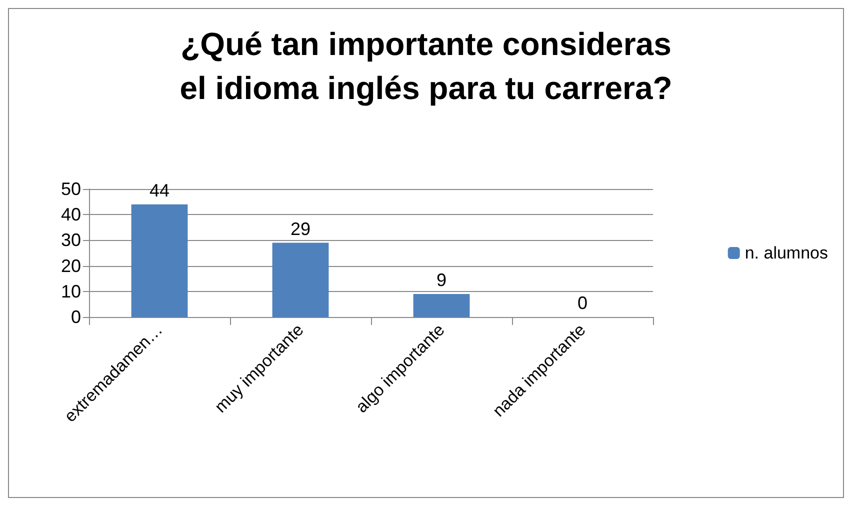 The height and width of the screenshot is (512, 854). Describe the element at coordinates (426, 66) in the screenshot. I see `chart-title: ¿Qué tan importante consideras el idioma inglés para tu carrera?` at that location.